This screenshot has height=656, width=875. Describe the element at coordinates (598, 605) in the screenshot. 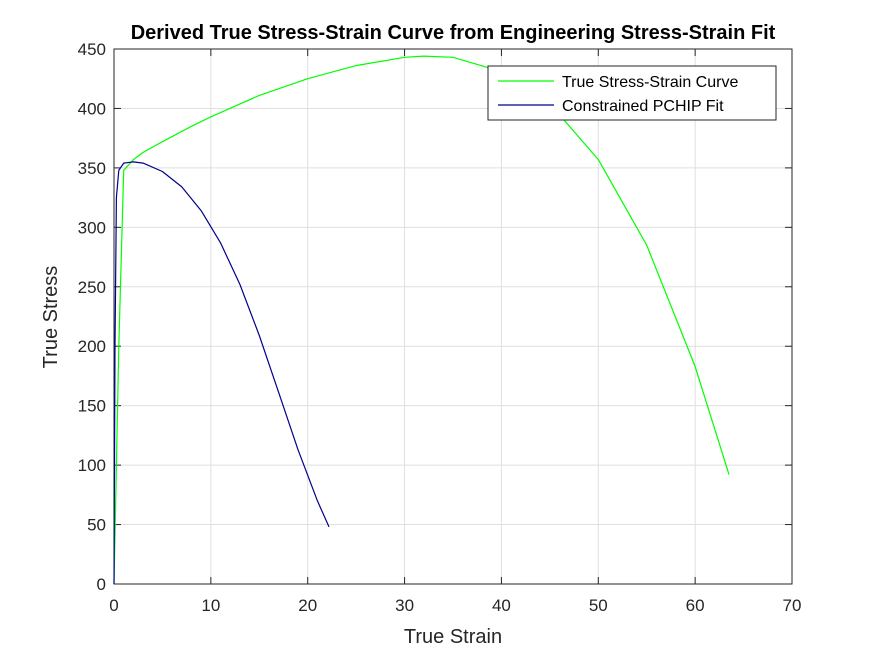

I see `x-tick-label: 50` at that location.